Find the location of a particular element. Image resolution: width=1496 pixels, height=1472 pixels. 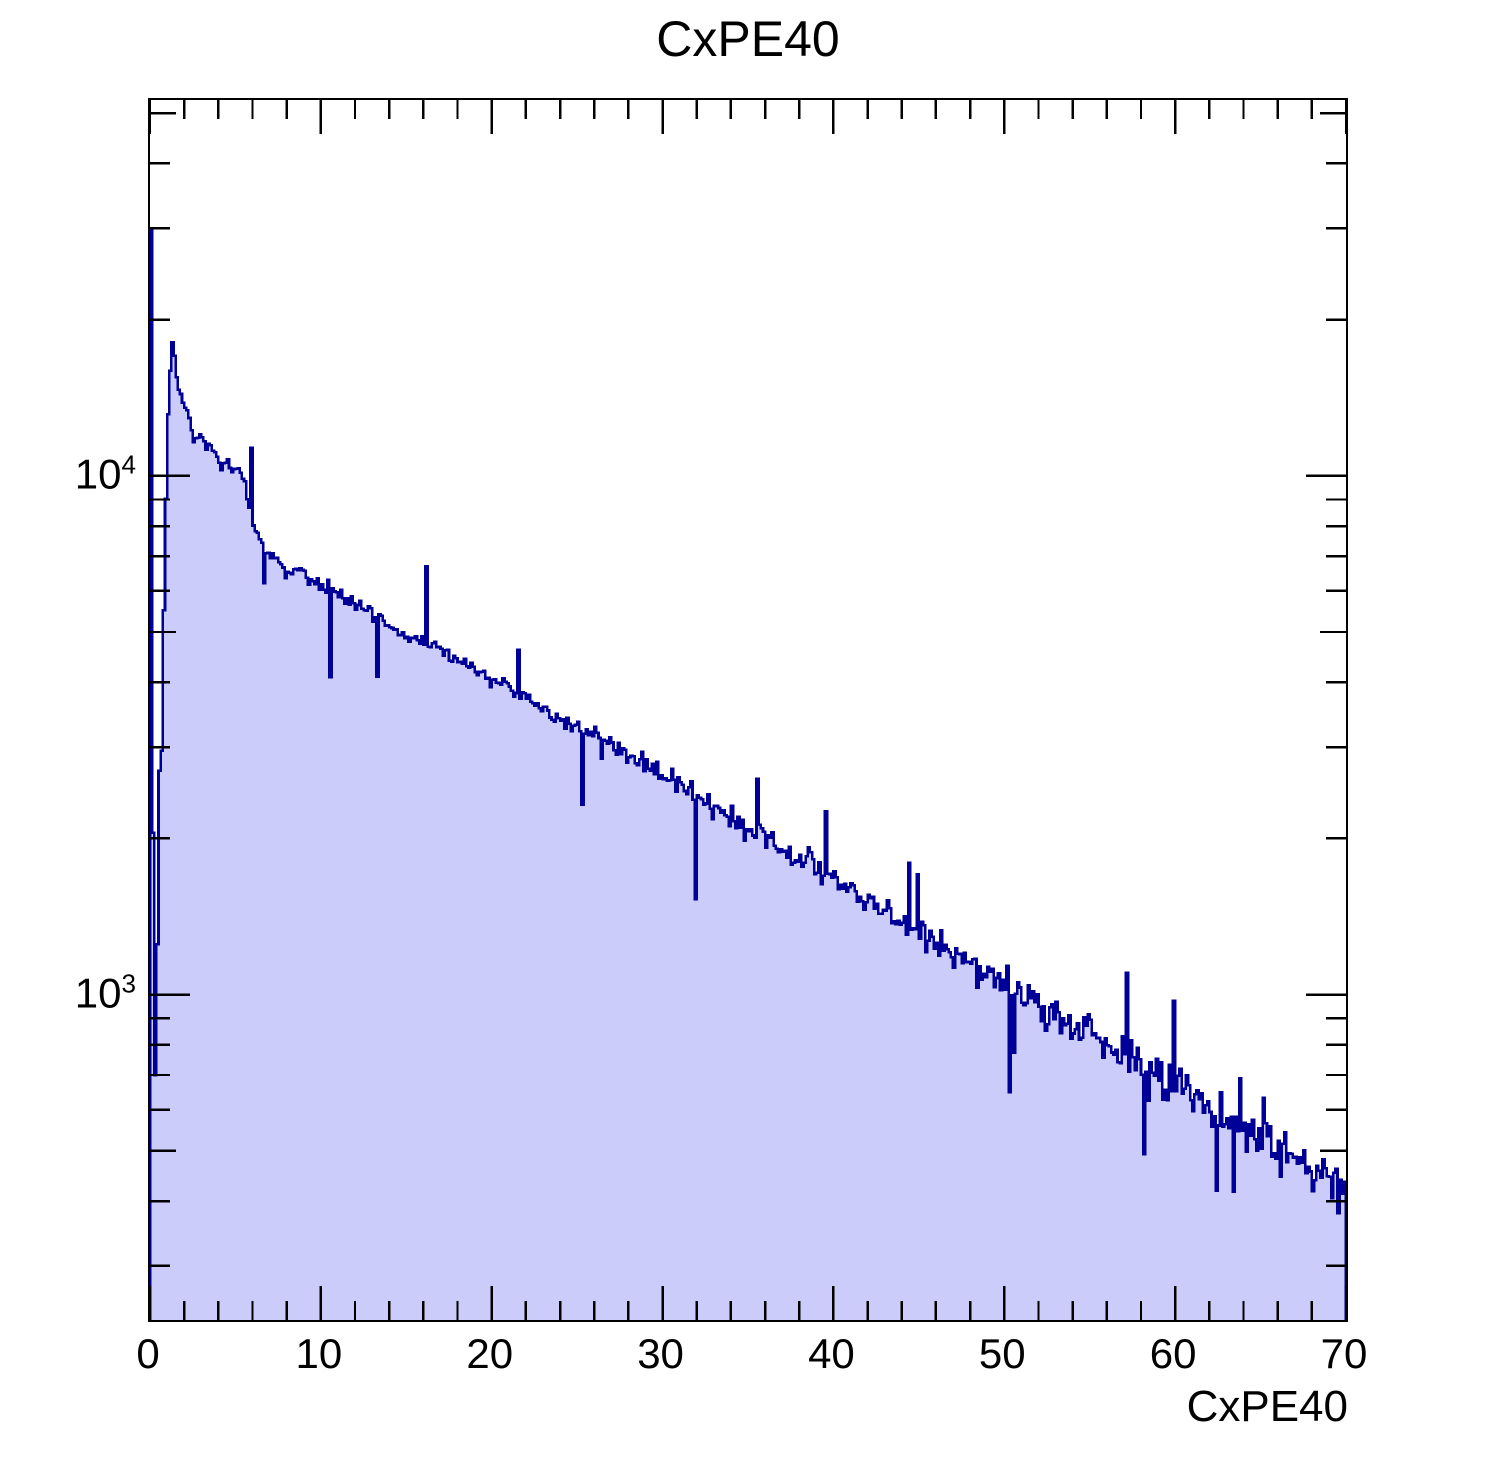

y-tick-labels: 10⁴ 10³ is located at coordinates (68, 736).